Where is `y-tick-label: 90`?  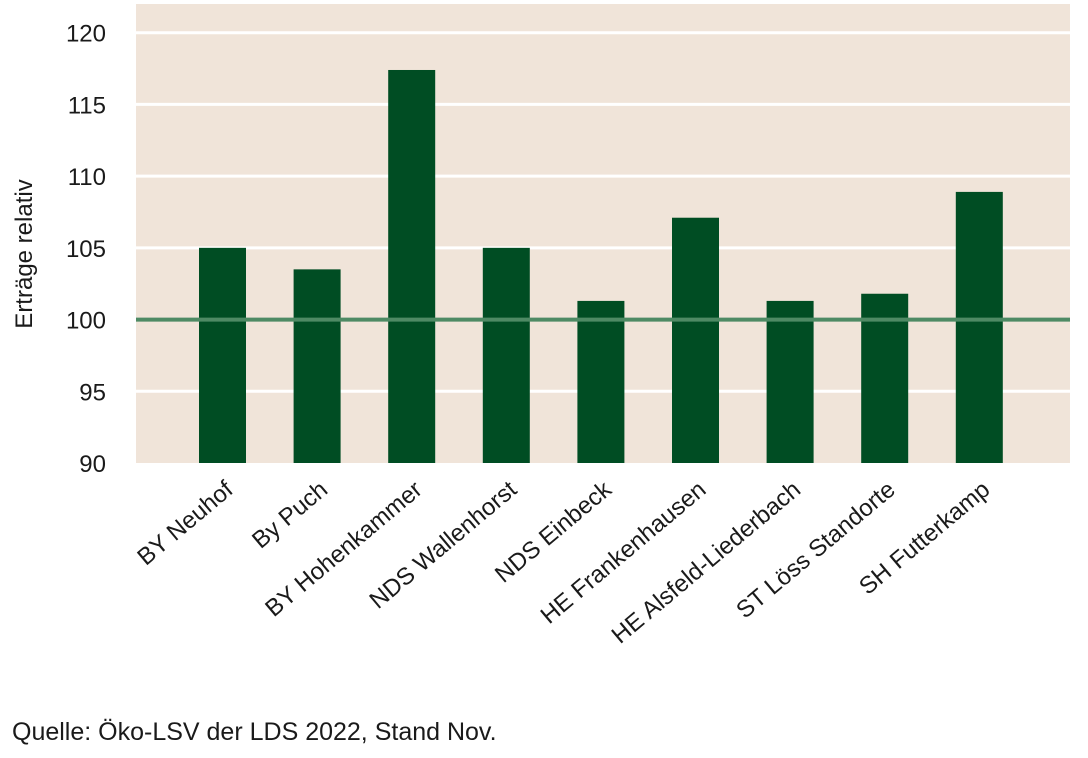
y-tick-label: 90 is located at coordinates (92, 464).